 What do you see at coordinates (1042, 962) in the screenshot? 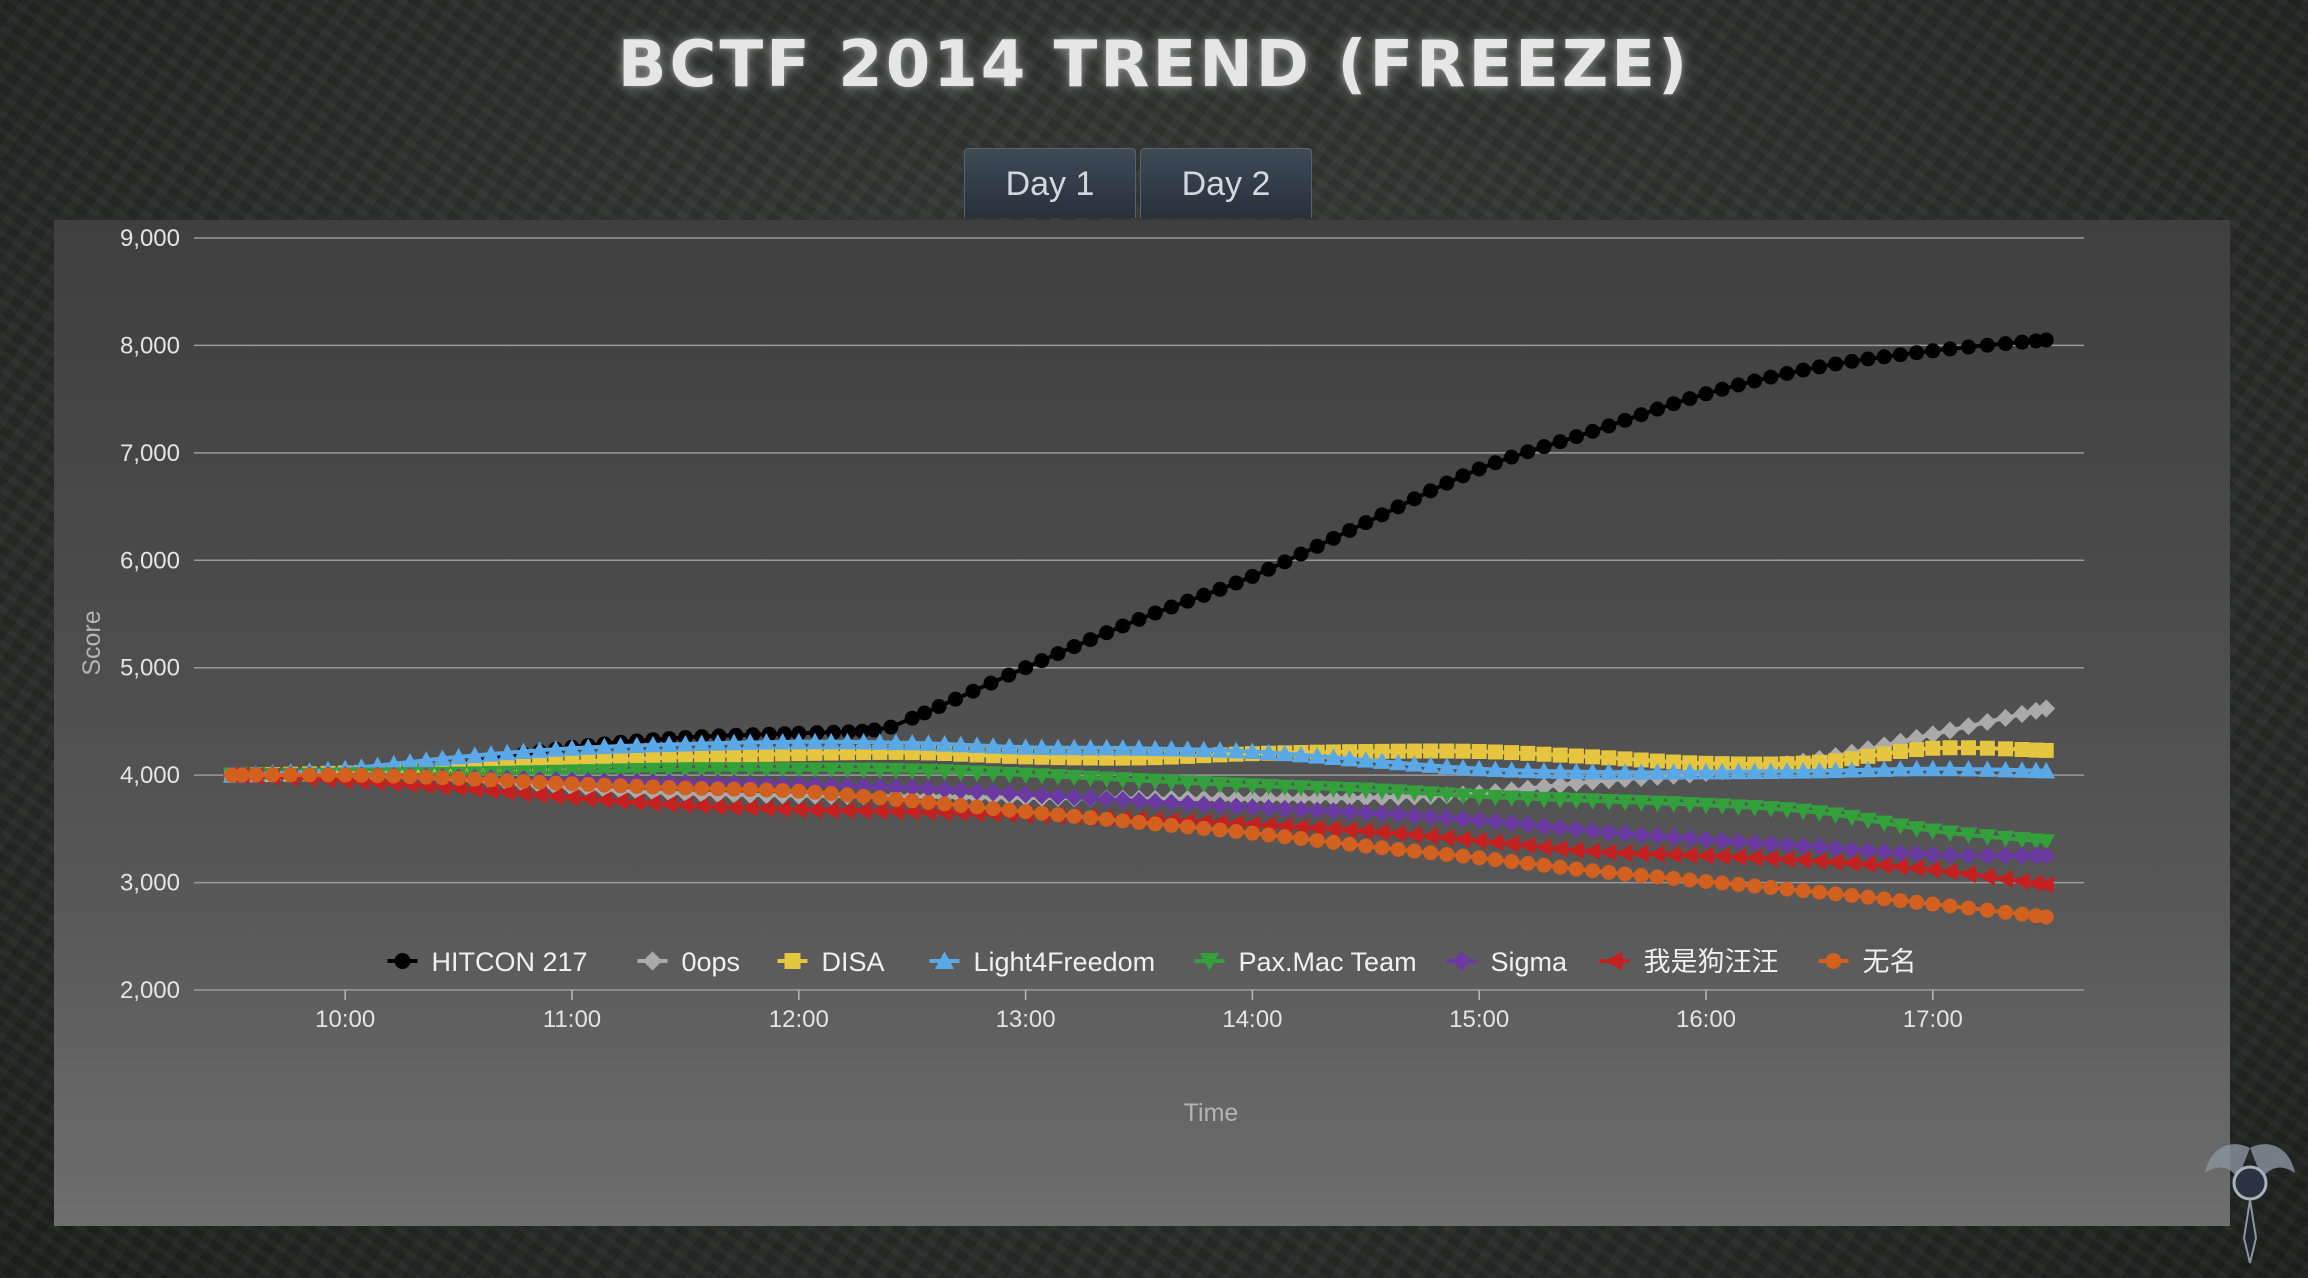
I see `legend-item-3: Light4Freedom` at bounding box center [1042, 962].